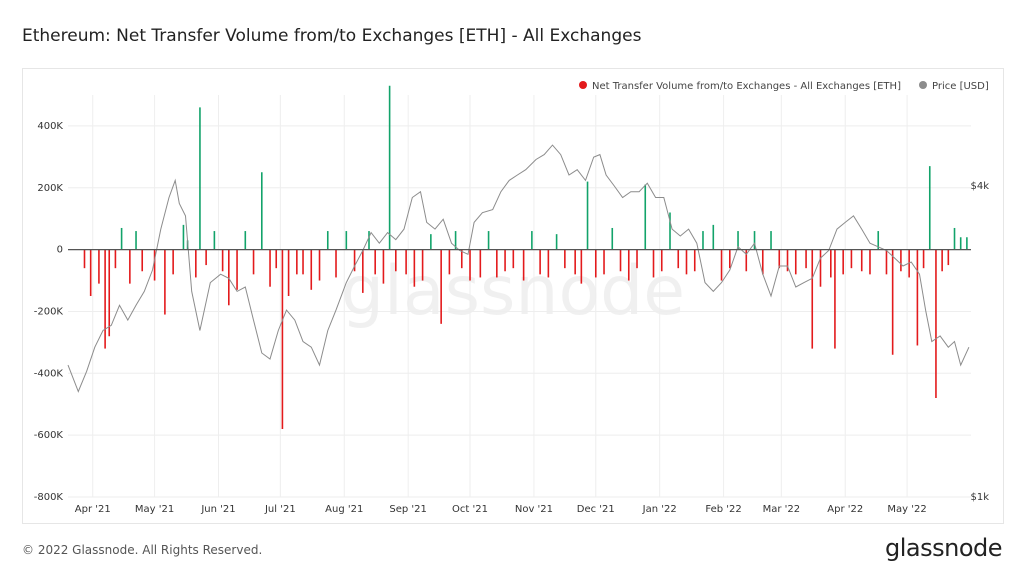 The image size is (1024, 576). Describe the element at coordinates (344, 509) in the screenshot. I see `x-tick-label: Aug '21` at that location.